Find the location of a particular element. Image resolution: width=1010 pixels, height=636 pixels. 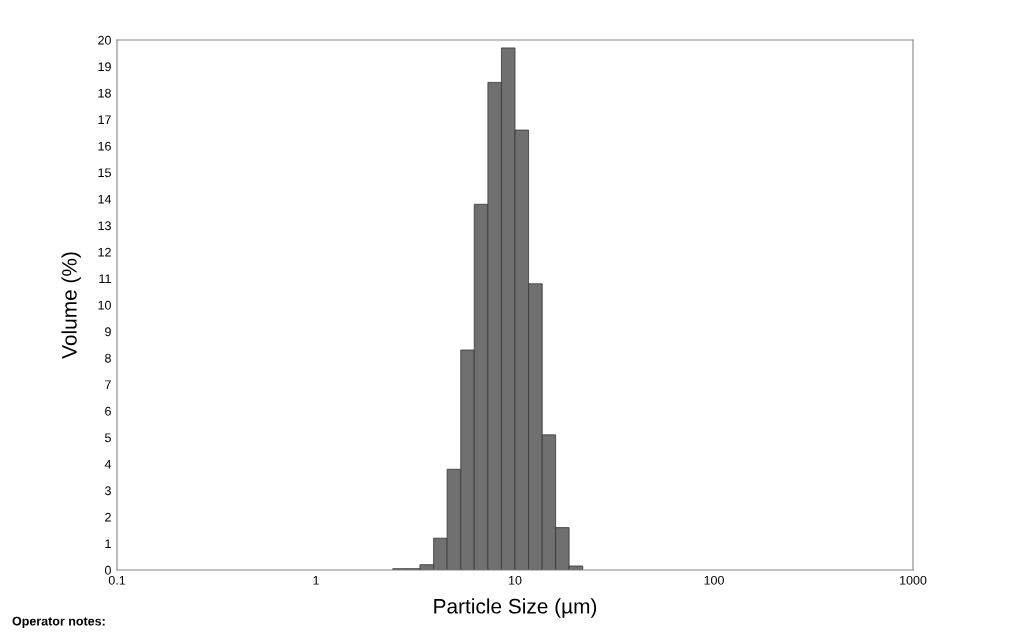

x-tick-label: 10 is located at coordinates (515, 580).